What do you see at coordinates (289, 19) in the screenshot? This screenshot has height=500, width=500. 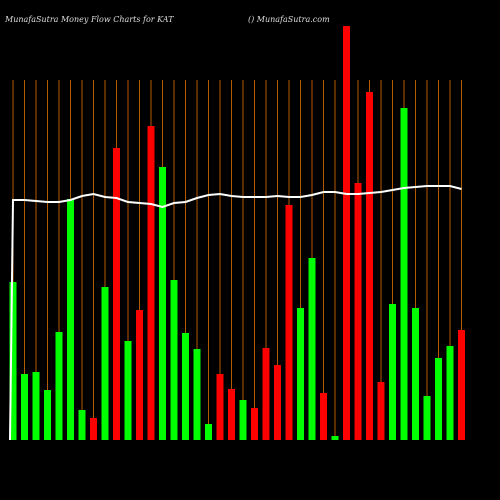 I see `chart-subtitle: () MunafaSutra.com` at bounding box center [289, 19].